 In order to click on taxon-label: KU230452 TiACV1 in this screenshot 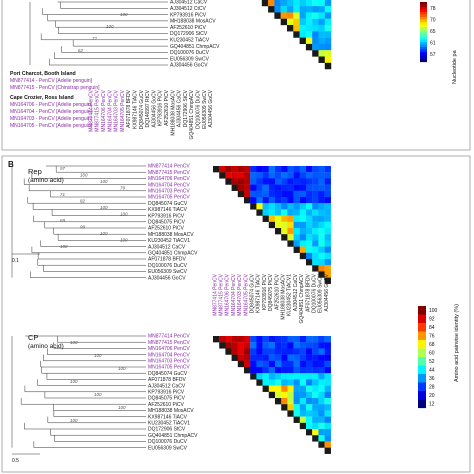, I will do `click(169, 424)`.